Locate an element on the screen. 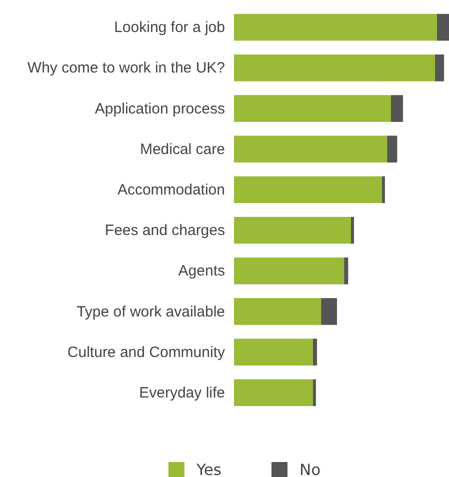 The width and height of the screenshot is (449, 477). y-tick-label: Medical care is located at coordinates (182, 149).